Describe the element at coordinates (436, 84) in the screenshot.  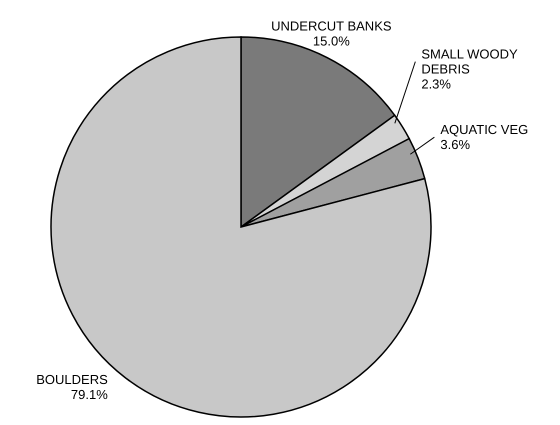
I see `data-label: 2.3%` at that location.